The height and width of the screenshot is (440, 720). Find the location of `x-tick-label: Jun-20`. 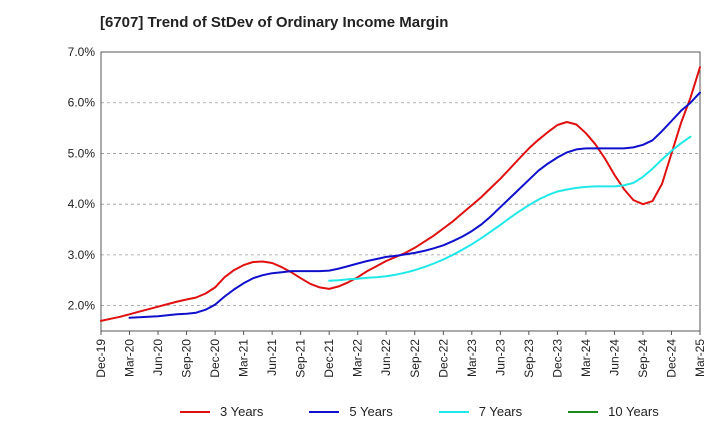

x-tick-label: Jun-20 is located at coordinates (158, 357).